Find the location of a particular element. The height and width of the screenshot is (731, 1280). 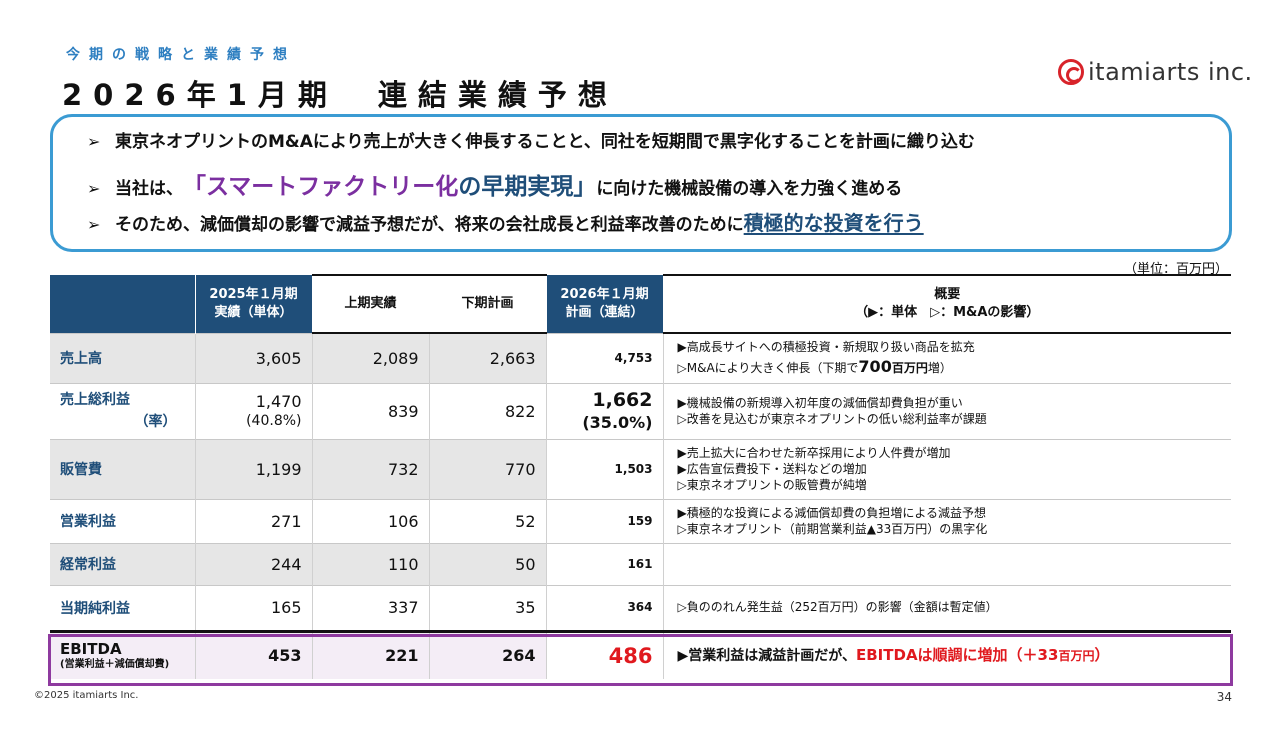

copyright: ©2025 itamiarts Inc. is located at coordinates (86, 695).